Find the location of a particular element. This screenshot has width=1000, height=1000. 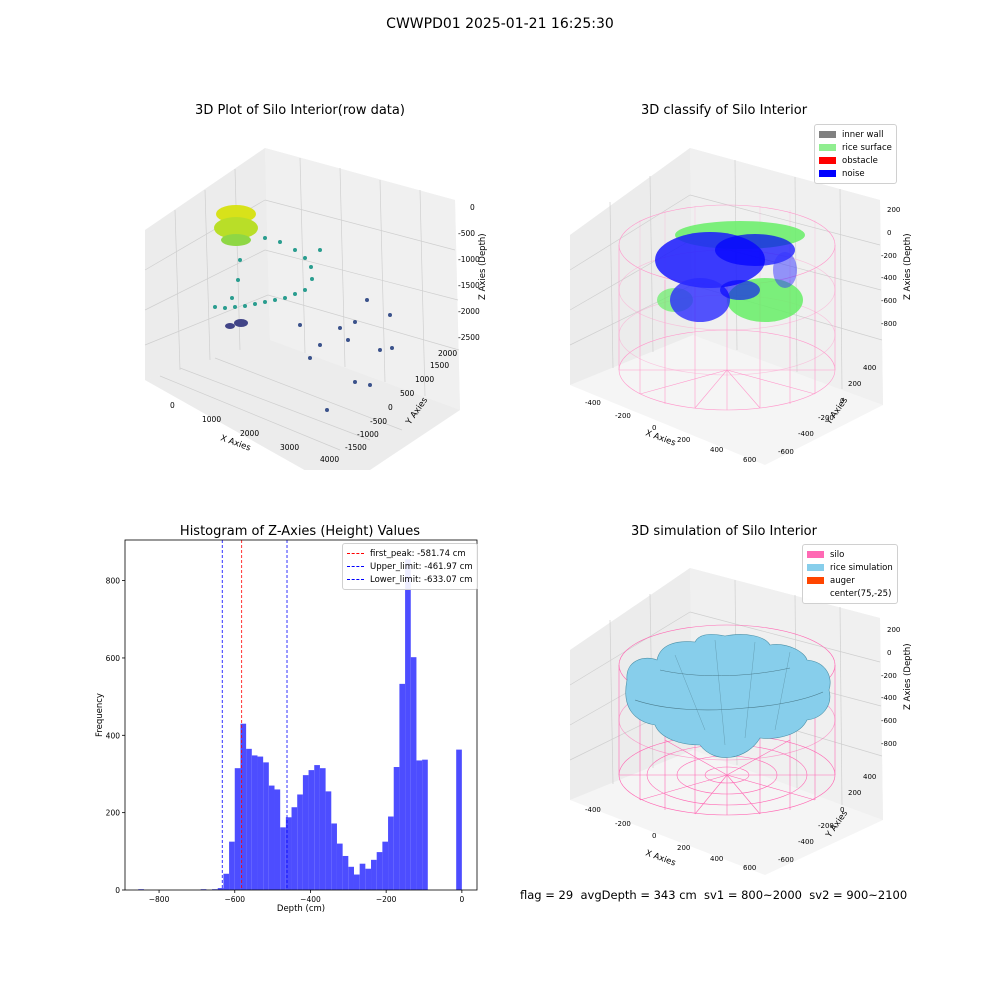

y-tick-label: -400 is located at coordinates (806, 434).